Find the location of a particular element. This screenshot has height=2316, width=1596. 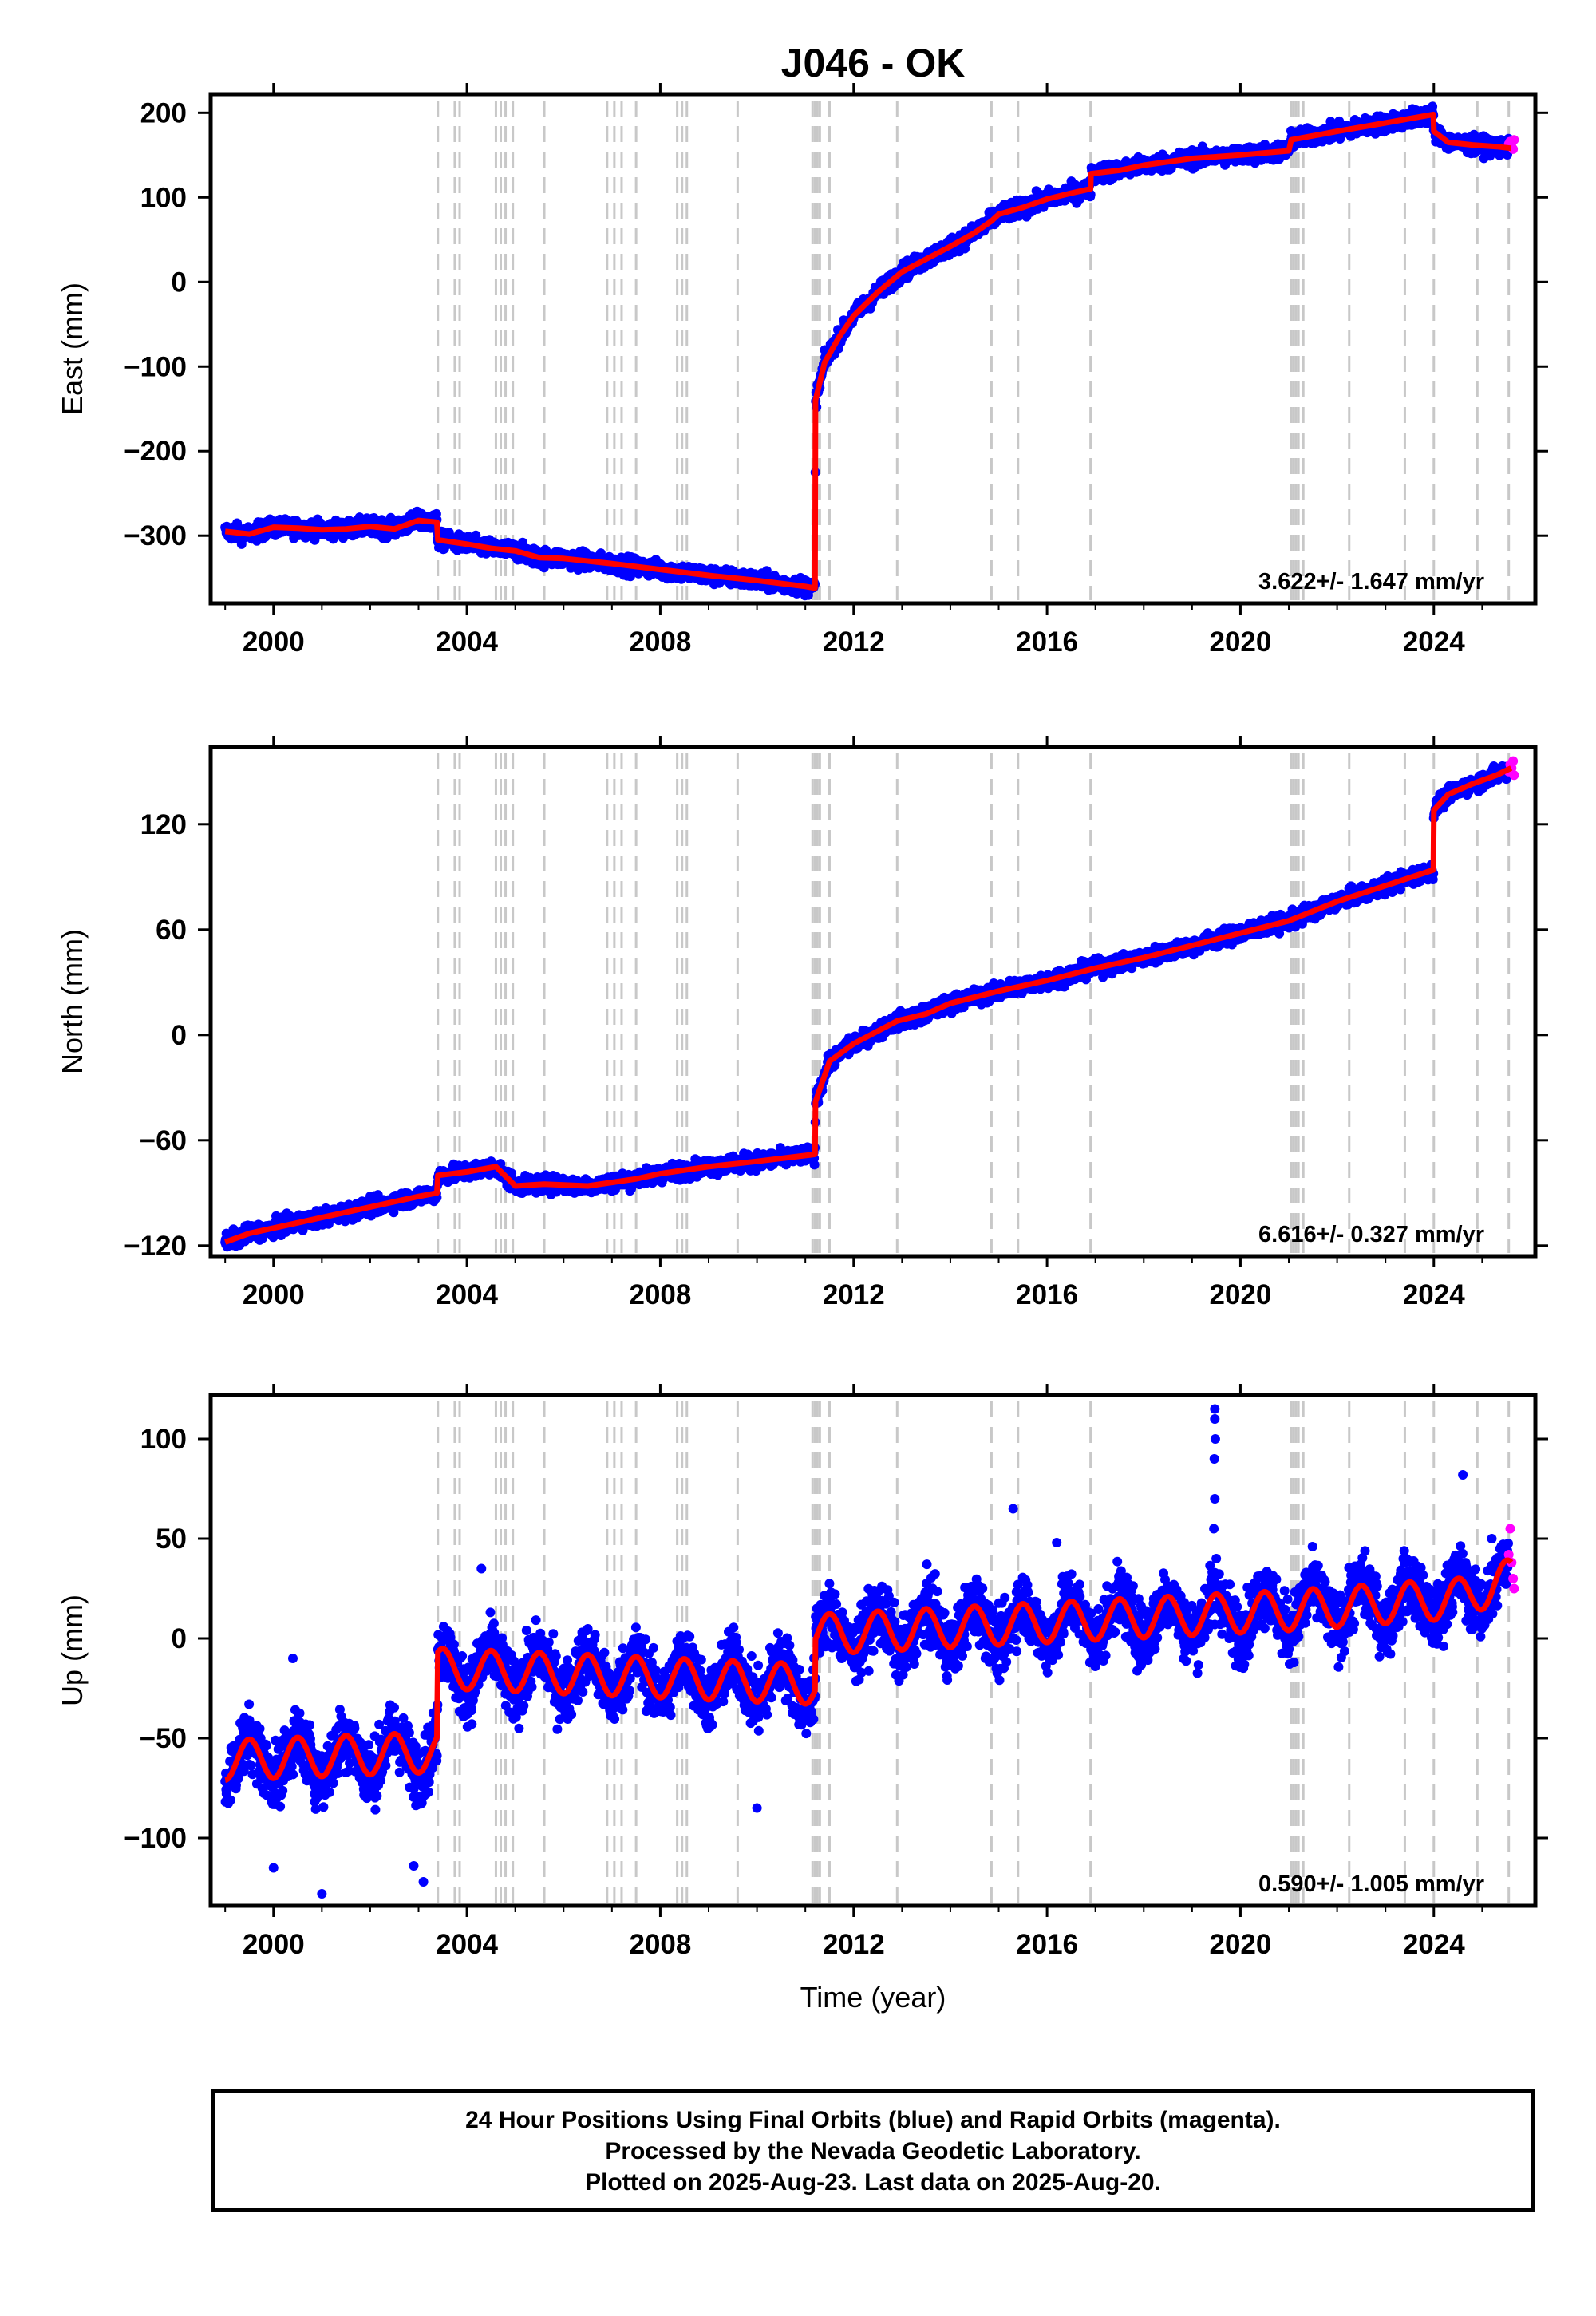

velocity-rate-label: 3.622+/- 1.647 mm/yr is located at coordinates (1371, 582).